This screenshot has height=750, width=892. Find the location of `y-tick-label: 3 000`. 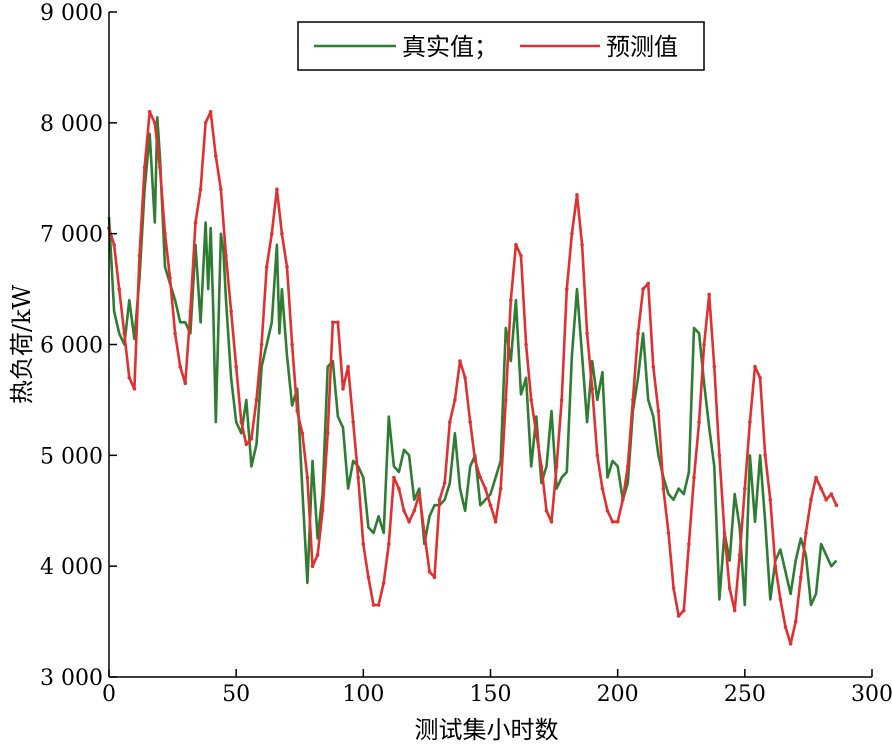

y-tick-label: 3 000 is located at coordinates (71, 678).